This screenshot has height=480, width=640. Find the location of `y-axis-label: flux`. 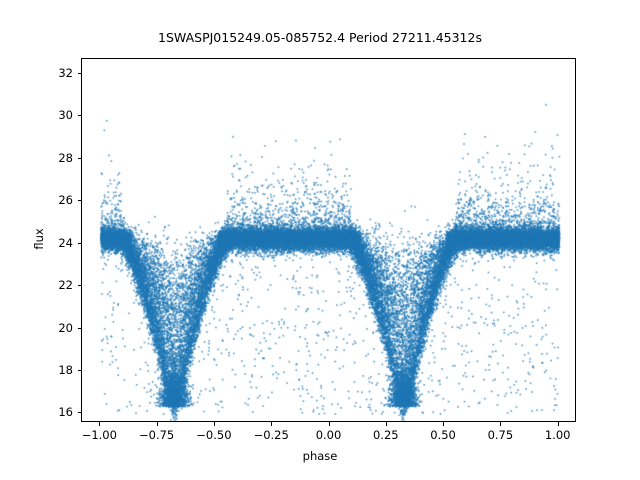

y-axis-label: flux is located at coordinates (39, 239).